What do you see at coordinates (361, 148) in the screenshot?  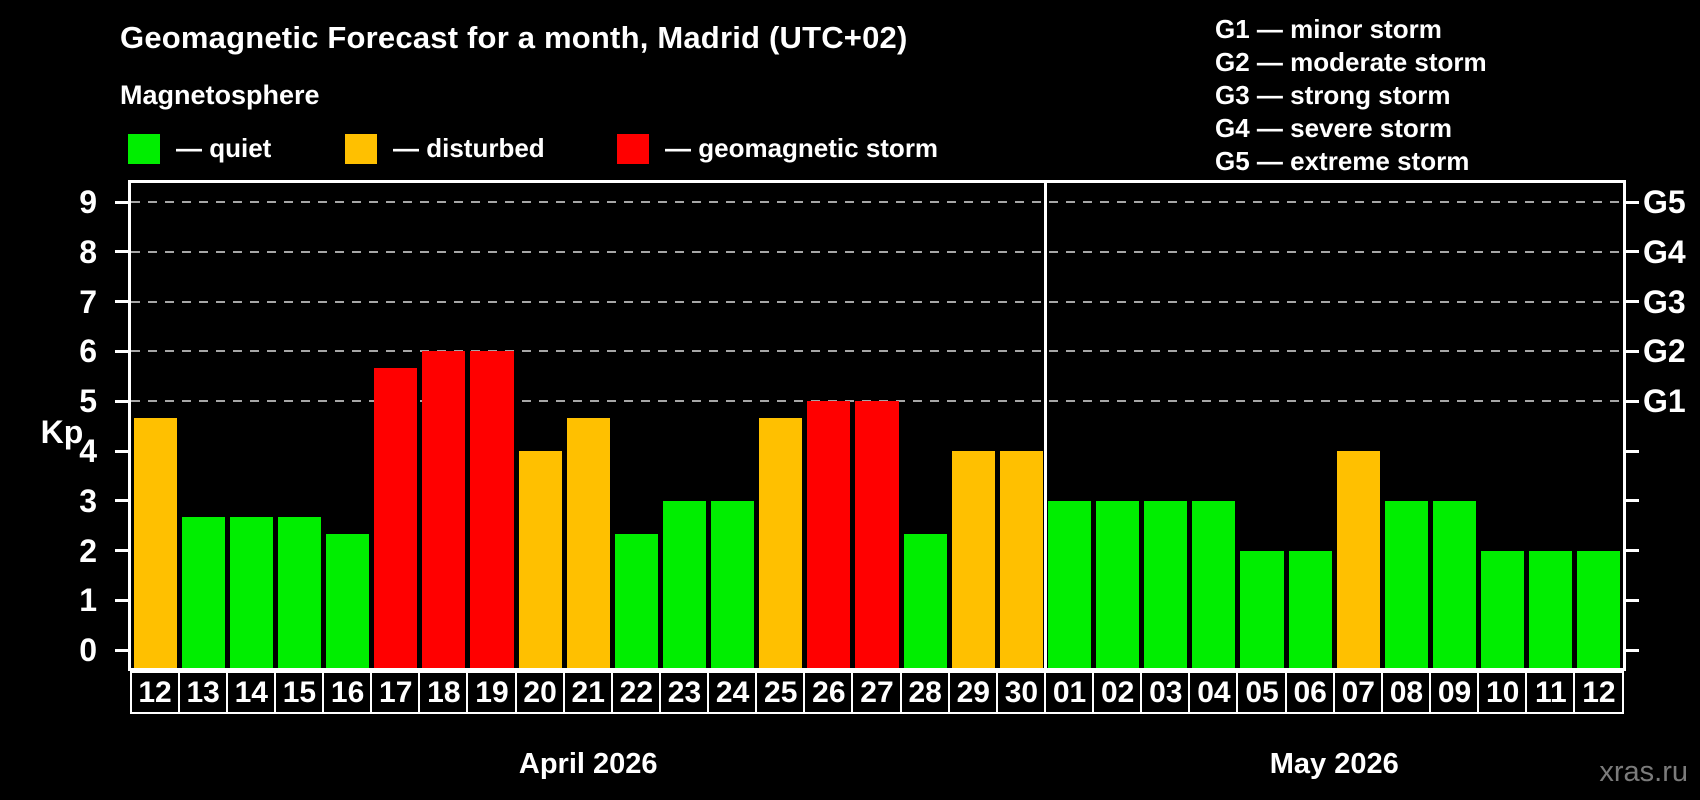 I see `disturbed-swatch-icon` at bounding box center [361, 148].